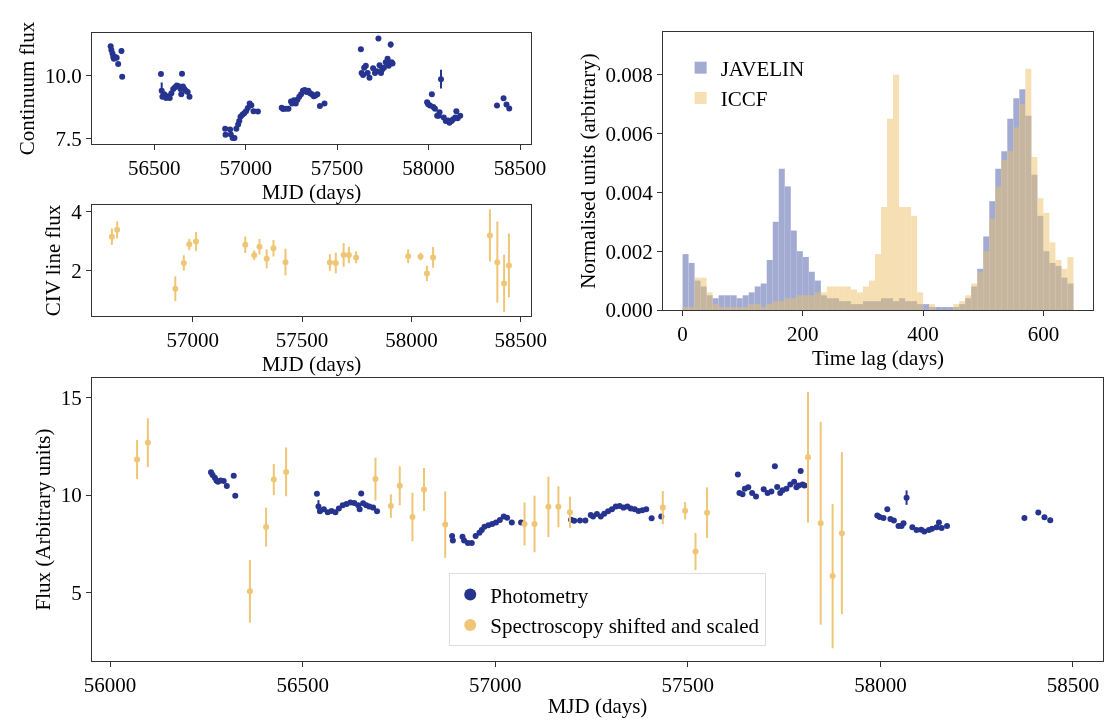 Image resolution: width=1110 pixels, height=727 pixels. Describe the element at coordinates (68, 139) in the screenshot. I see `y-tick-label: 7.5` at that location.